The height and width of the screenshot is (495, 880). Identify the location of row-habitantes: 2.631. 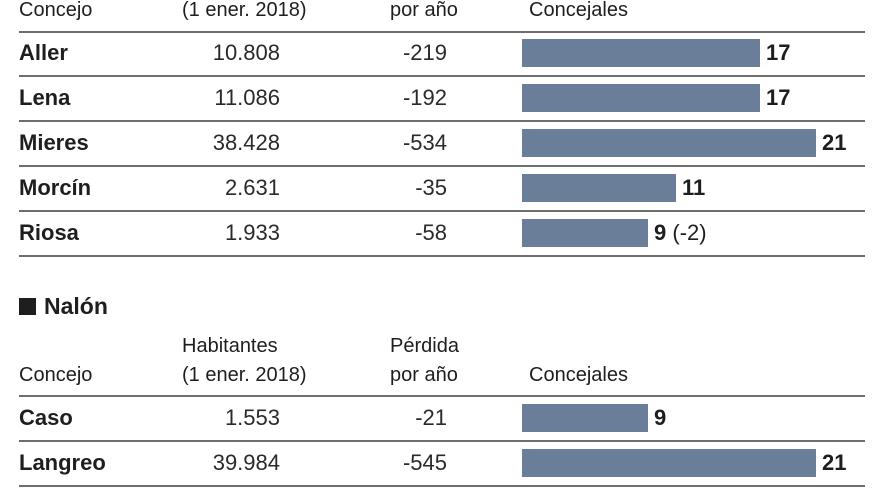
(252, 187).